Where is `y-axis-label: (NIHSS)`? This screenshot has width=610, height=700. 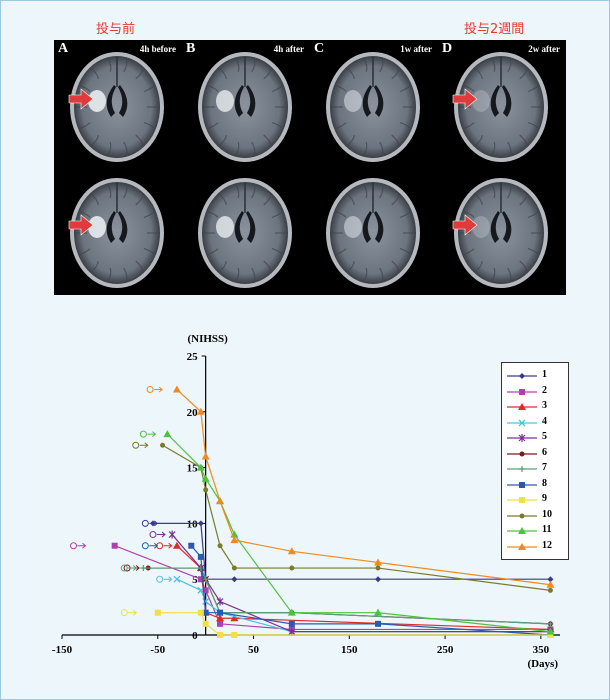
y-axis-label: (NIHSS) is located at coordinates (207, 339).